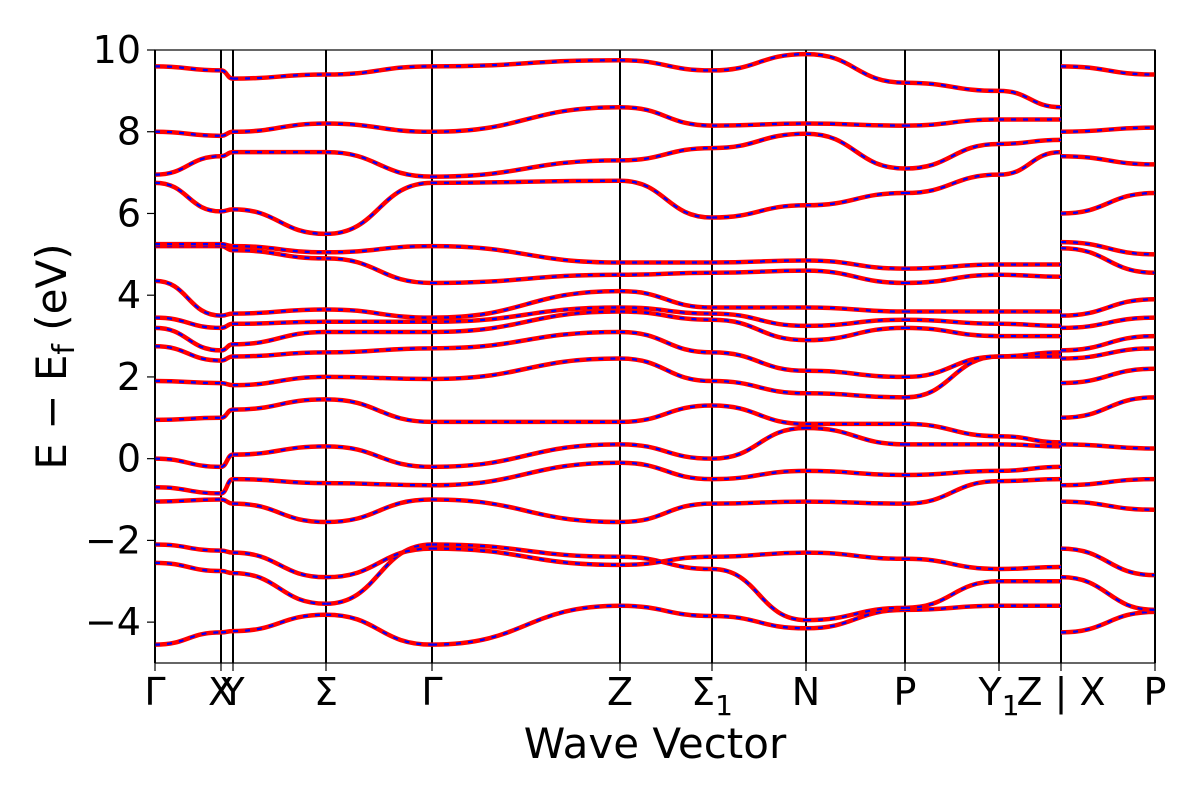 This screenshot has height=800, width=1200. I want to click on x-tick-label: Z, so click(620, 692).